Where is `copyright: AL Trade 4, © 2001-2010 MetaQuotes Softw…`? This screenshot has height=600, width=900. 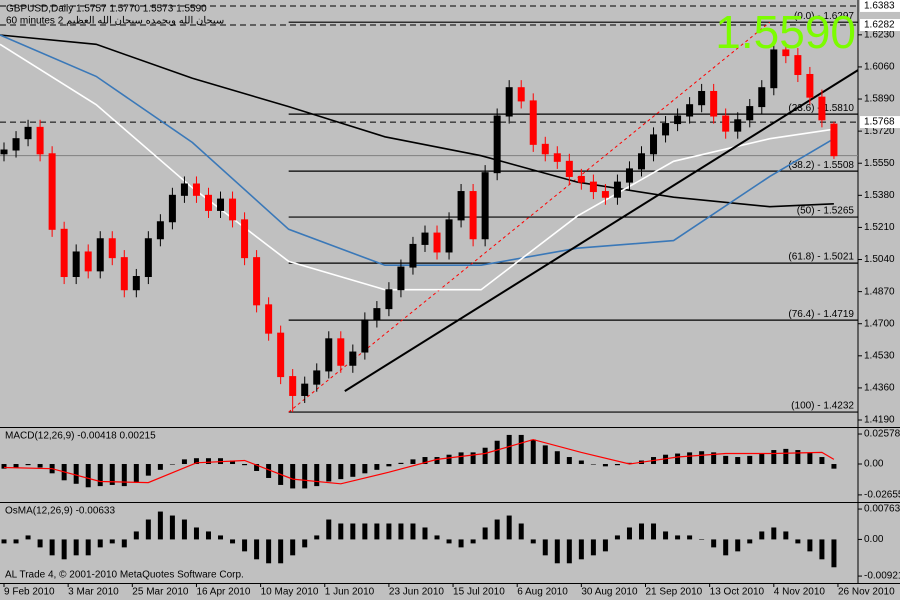
copyright: AL Trade 4, © 2001-2010 MetaQuotes Softw… is located at coordinates (124, 575).